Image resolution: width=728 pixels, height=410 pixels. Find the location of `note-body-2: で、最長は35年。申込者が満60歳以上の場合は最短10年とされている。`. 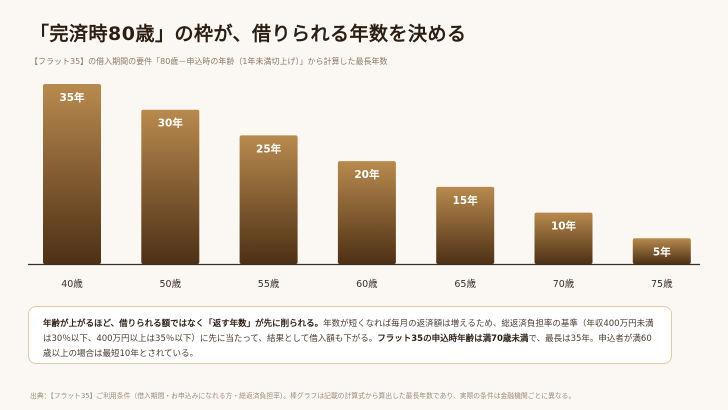

note-body-2: で、最長は35年。申込者が満60歳以上の場合は最短10年とされている。 is located at coordinates (347, 346).